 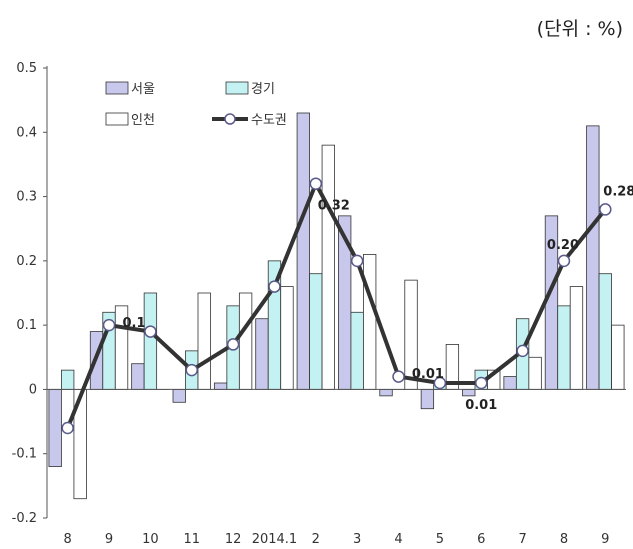 I want to click on y-tick-label-1: -0.1, so click(x=24, y=454).